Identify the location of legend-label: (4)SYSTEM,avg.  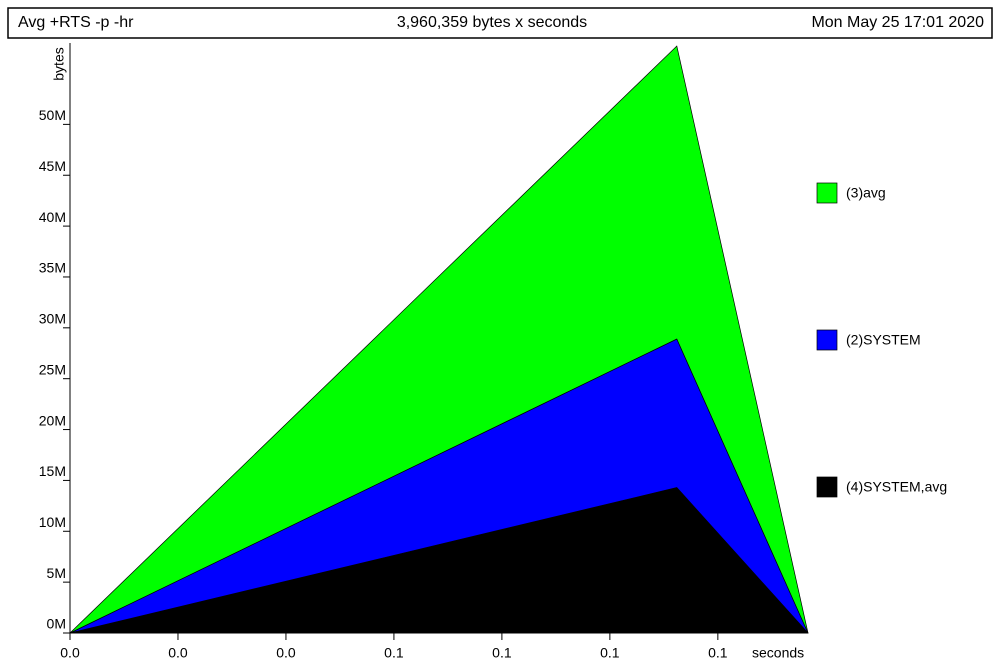
(896, 487).